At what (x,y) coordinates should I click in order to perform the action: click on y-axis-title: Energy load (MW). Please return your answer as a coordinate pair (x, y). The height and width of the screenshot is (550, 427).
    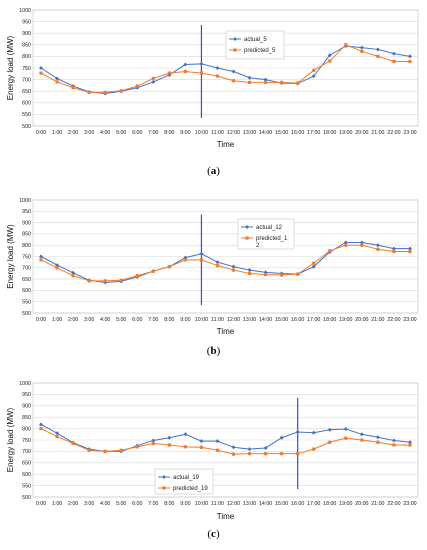
    Looking at the image, I should click on (10, 439).